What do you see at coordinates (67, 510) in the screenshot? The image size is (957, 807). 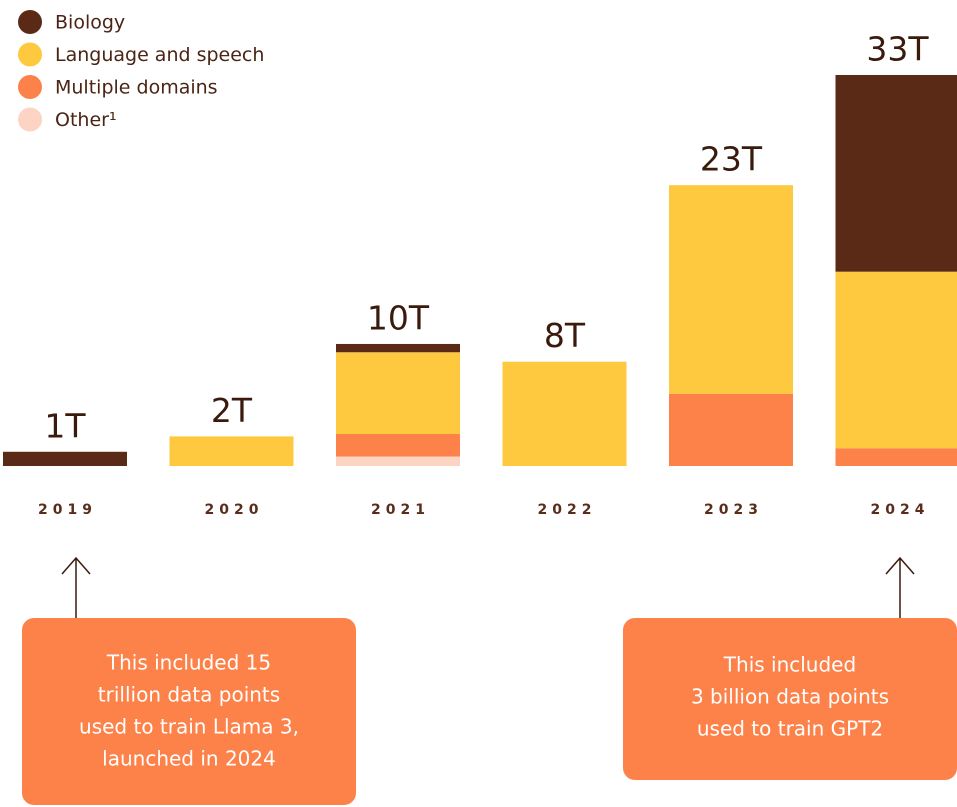 I see `x-tick-label: 2019` at bounding box center [67, 510].